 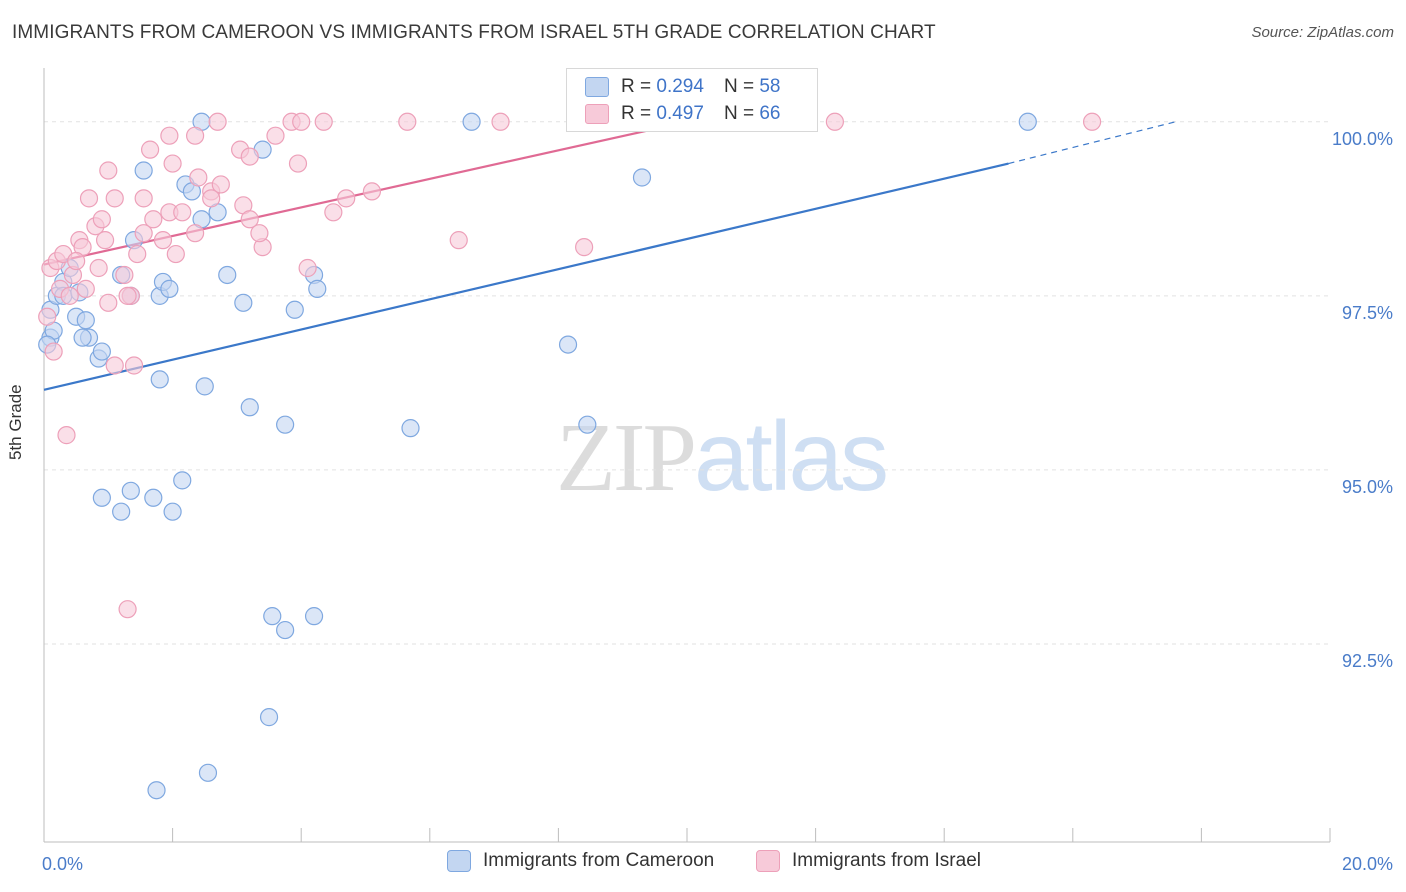 I want to click on watermark: ZIPatlas, so click(x=722, y=457).